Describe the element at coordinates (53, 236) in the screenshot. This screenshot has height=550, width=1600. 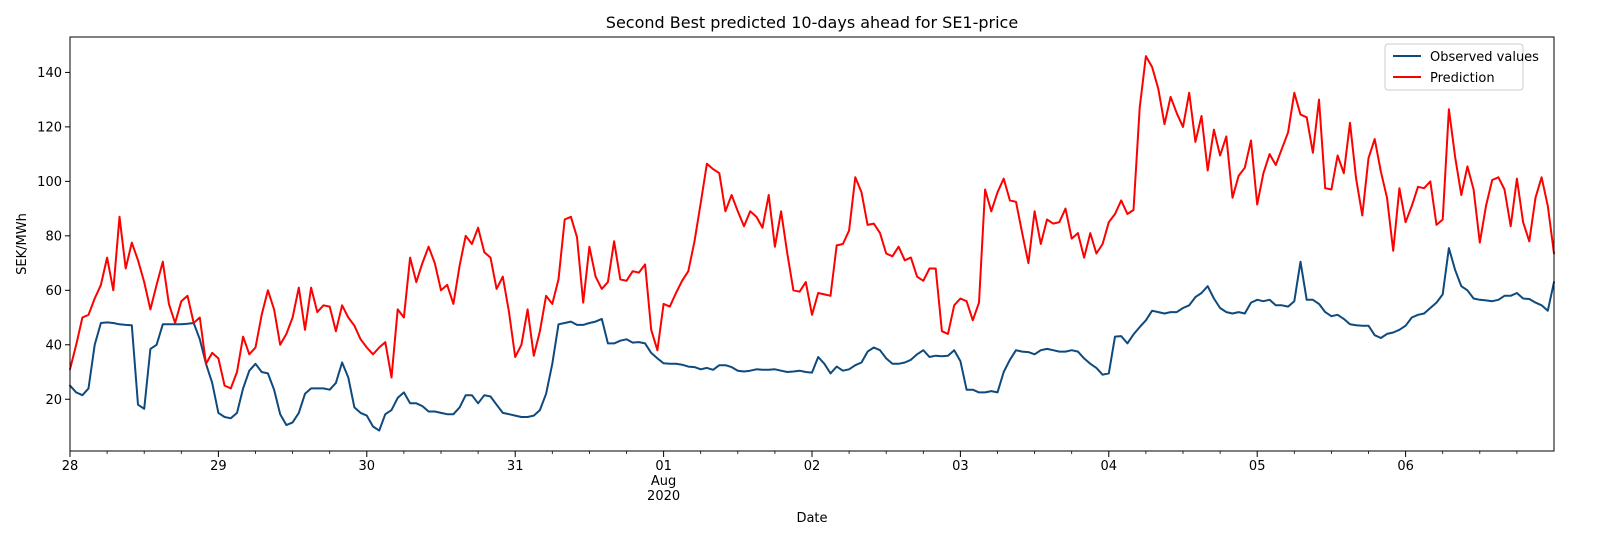
I see `y-tick-label: 80` at that location.